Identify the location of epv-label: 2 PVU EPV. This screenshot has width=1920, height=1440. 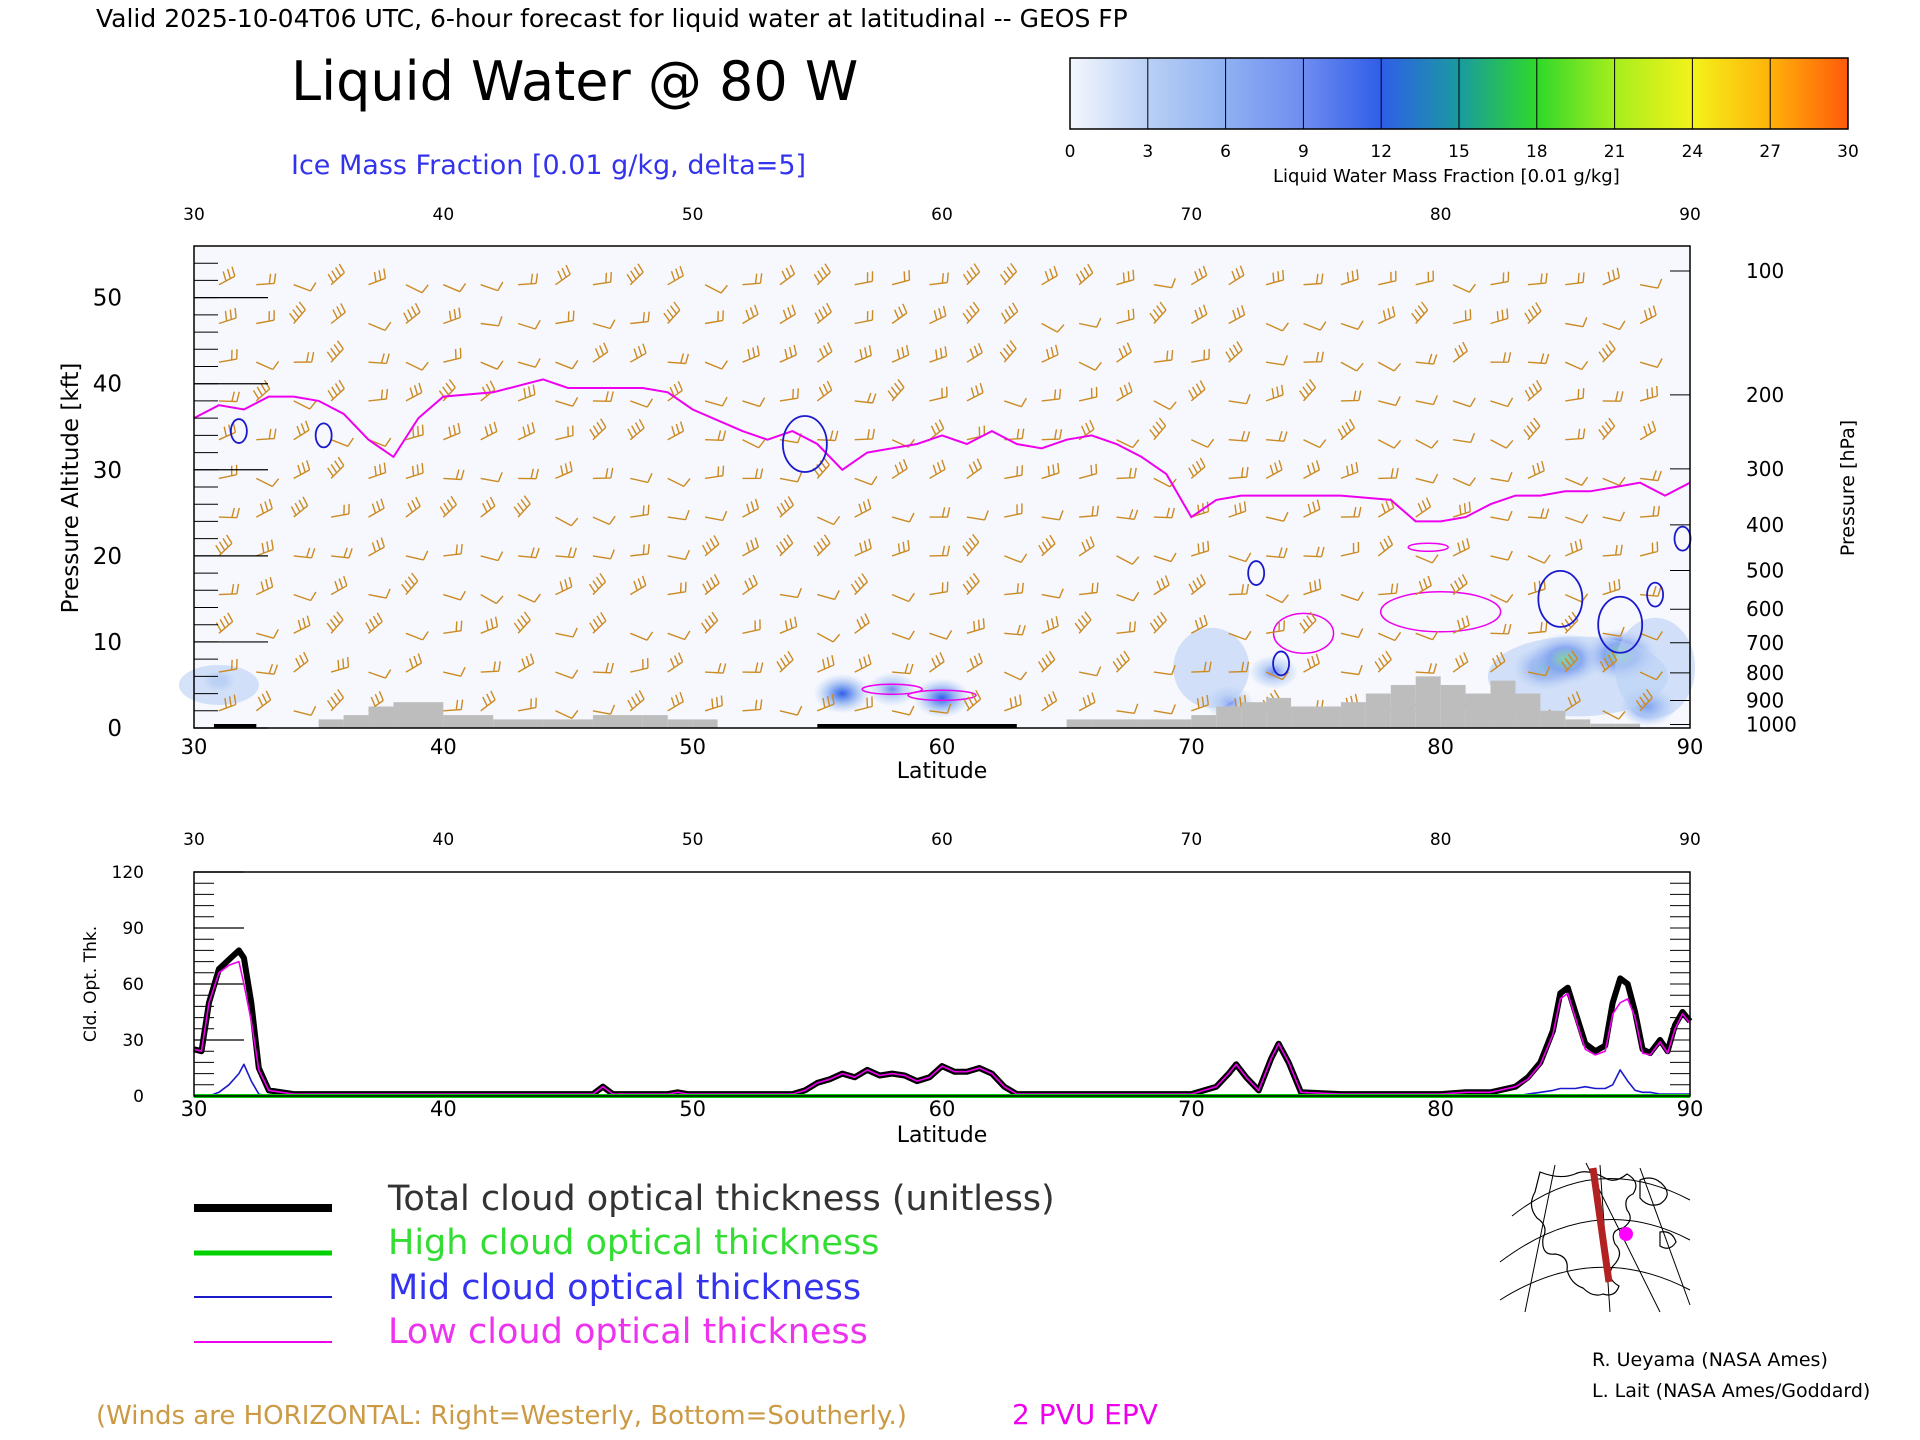
(1085, 1414).